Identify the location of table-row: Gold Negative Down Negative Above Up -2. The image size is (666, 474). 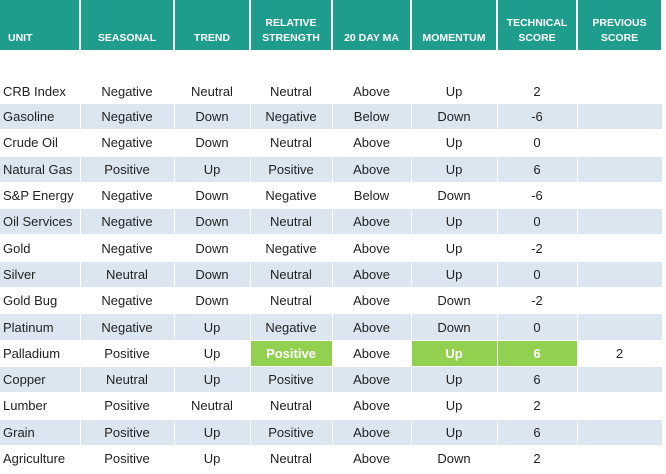
(331, 248).